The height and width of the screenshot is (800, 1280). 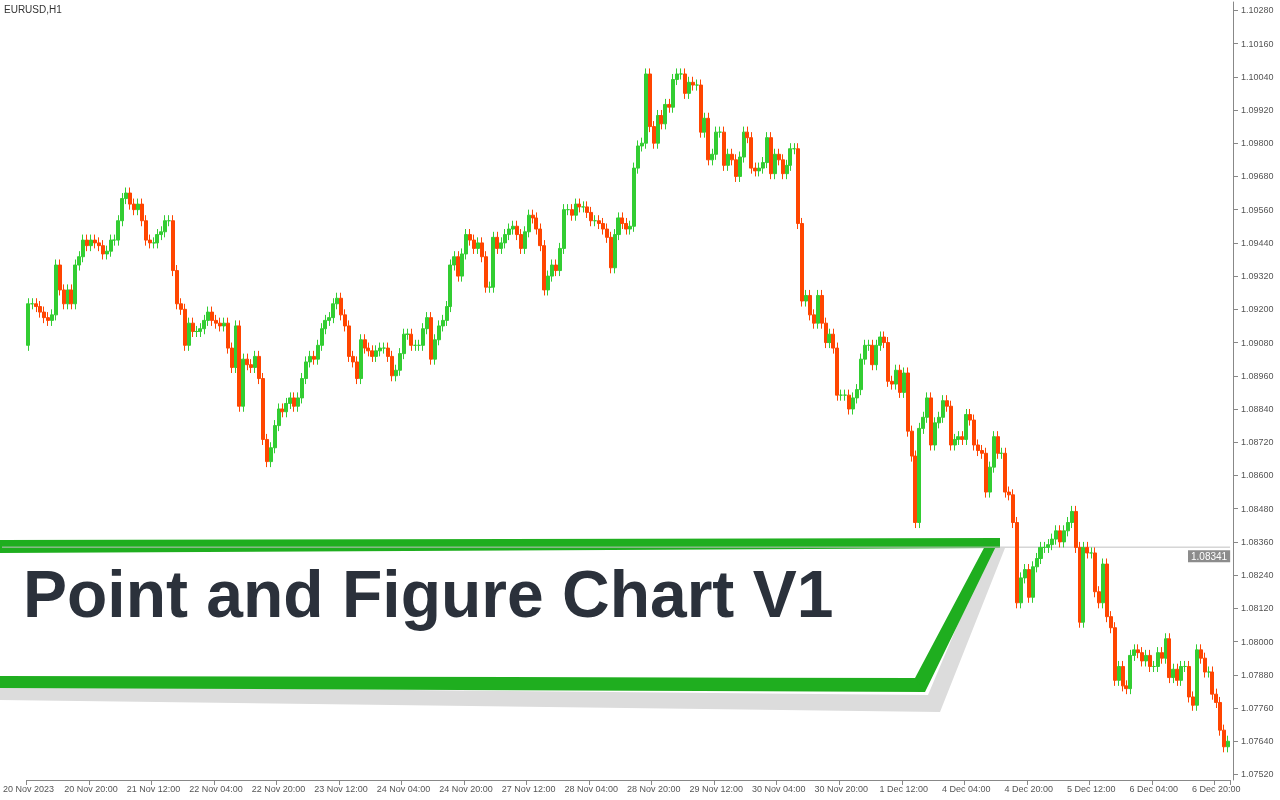 What do you see at coordinates (153, 788) in the screenshot?
I see `x-tick-label: 21 Nov 12:00` at bounding box center [153, 788].